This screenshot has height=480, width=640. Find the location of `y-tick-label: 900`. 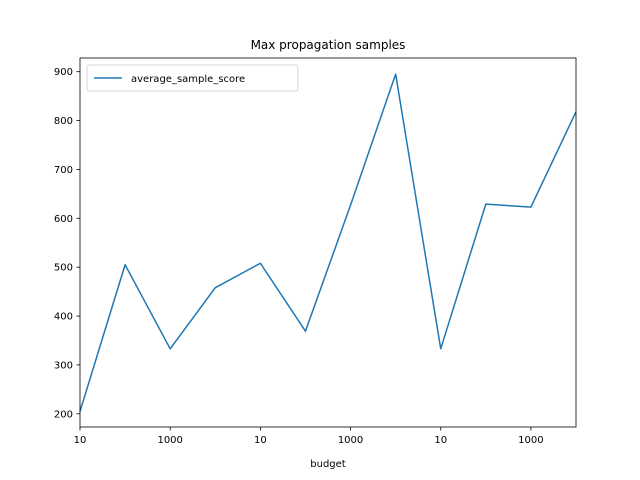

y-tick-label: 900 is located at coordinates (63, 72).